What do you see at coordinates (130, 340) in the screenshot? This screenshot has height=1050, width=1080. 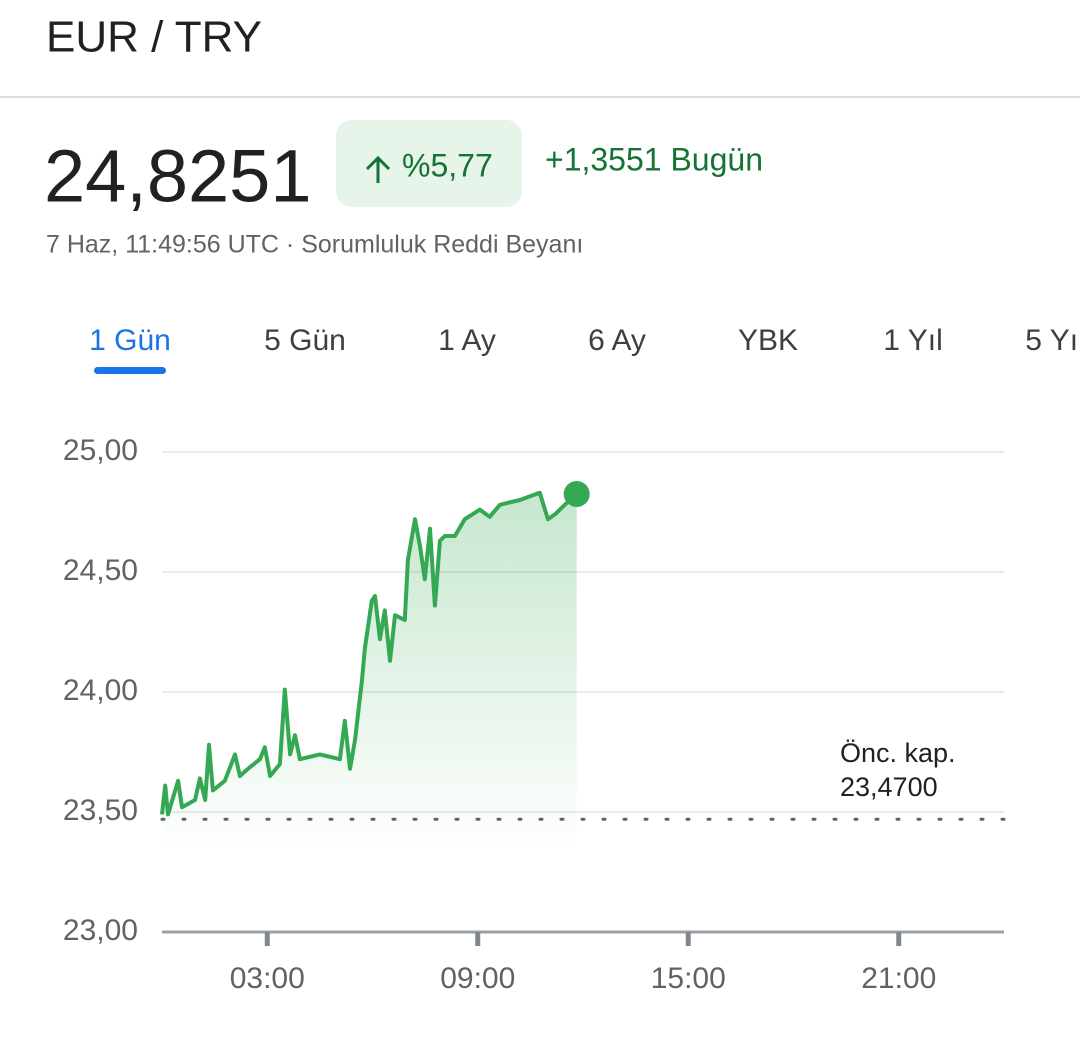 I see `range-tab: 1 Gün` at bounding box center [130, 340].